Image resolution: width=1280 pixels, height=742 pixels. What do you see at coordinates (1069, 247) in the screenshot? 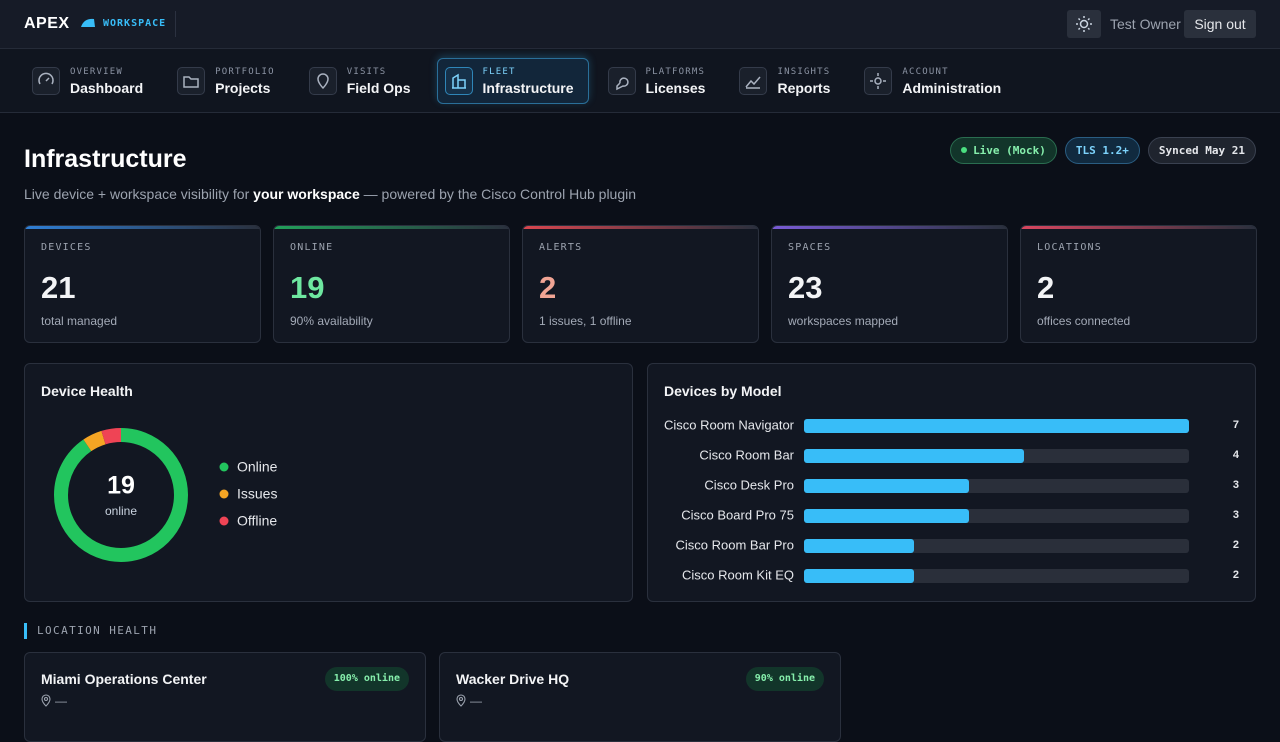
I see `kpi-label: LOCATIONS` at bounding box center [1069, 247].